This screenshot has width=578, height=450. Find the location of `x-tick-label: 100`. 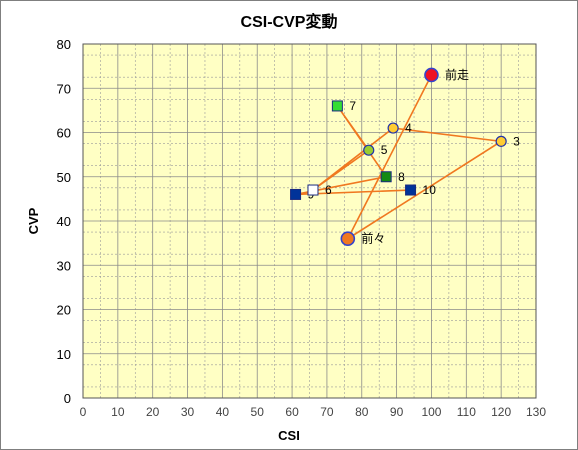

x-tick-label: 100 is located at coordinates (431, 412).